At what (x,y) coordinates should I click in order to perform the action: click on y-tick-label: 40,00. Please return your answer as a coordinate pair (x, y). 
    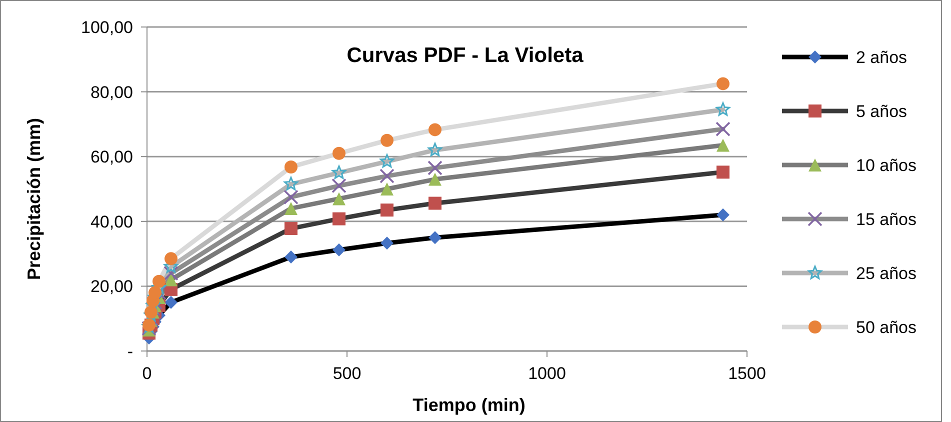
    Looking at the image, I should click on (111, 222).